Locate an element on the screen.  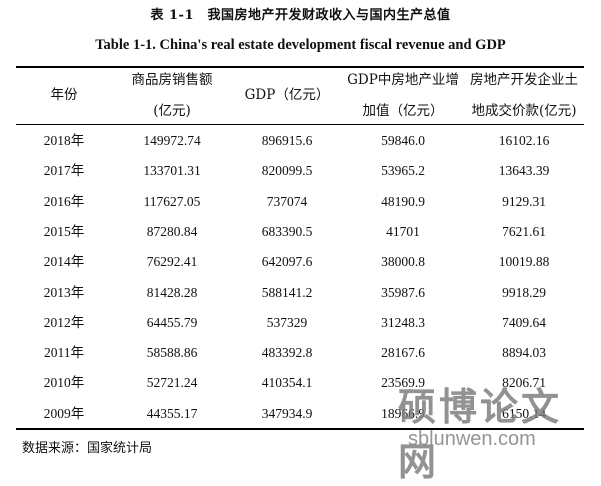
value-cell: 58588.86 is located at coordinates (172, 353).